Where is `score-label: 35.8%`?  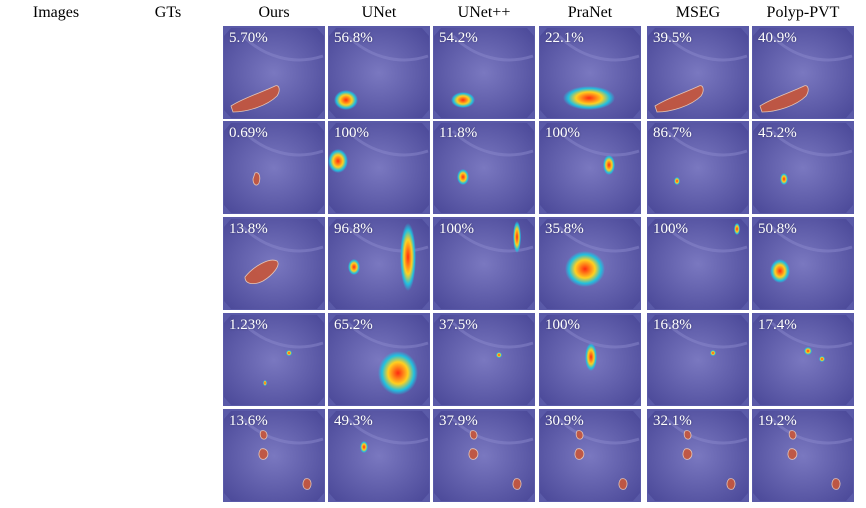
score-label: 35.8% is located at coordinates (564, 229).